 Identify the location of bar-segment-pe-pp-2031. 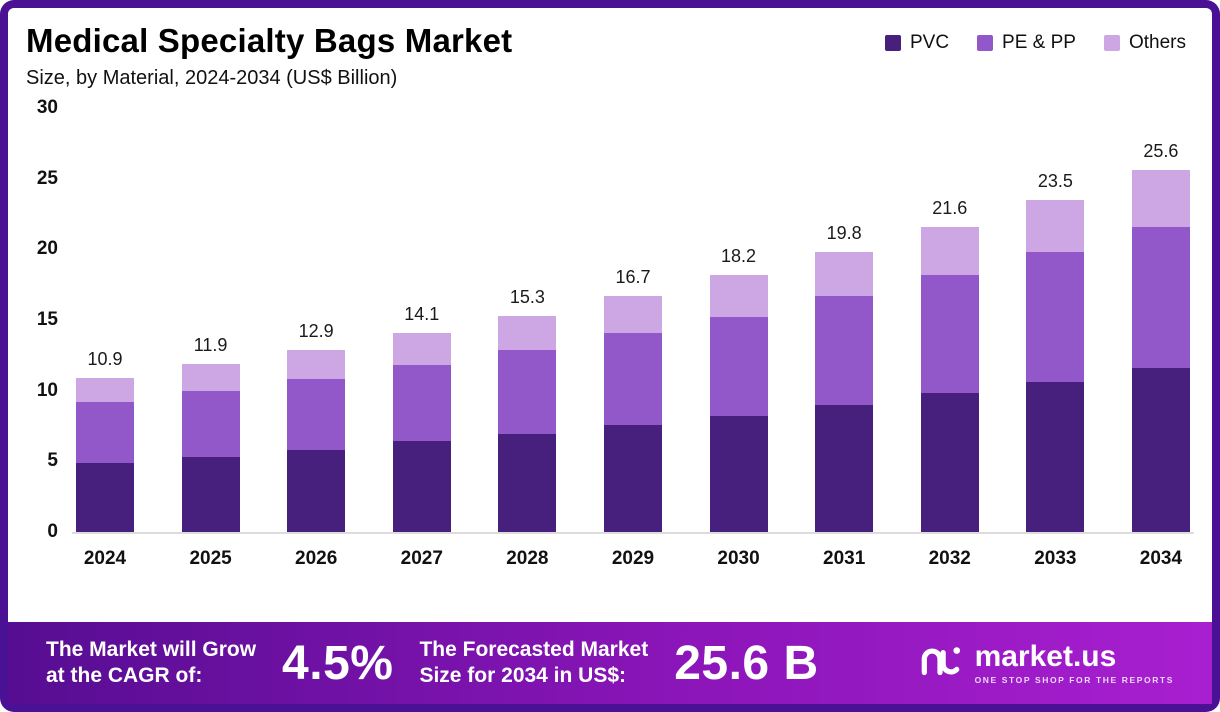
(844, 350).